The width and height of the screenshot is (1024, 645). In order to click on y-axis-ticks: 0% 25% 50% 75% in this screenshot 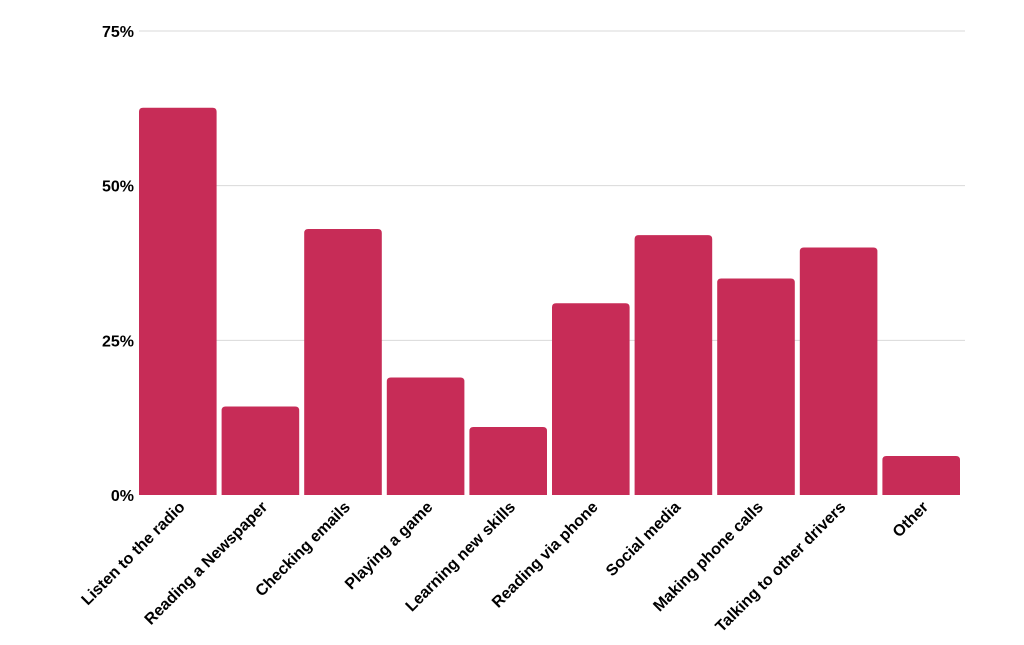, I will do `click(118, 264)`.